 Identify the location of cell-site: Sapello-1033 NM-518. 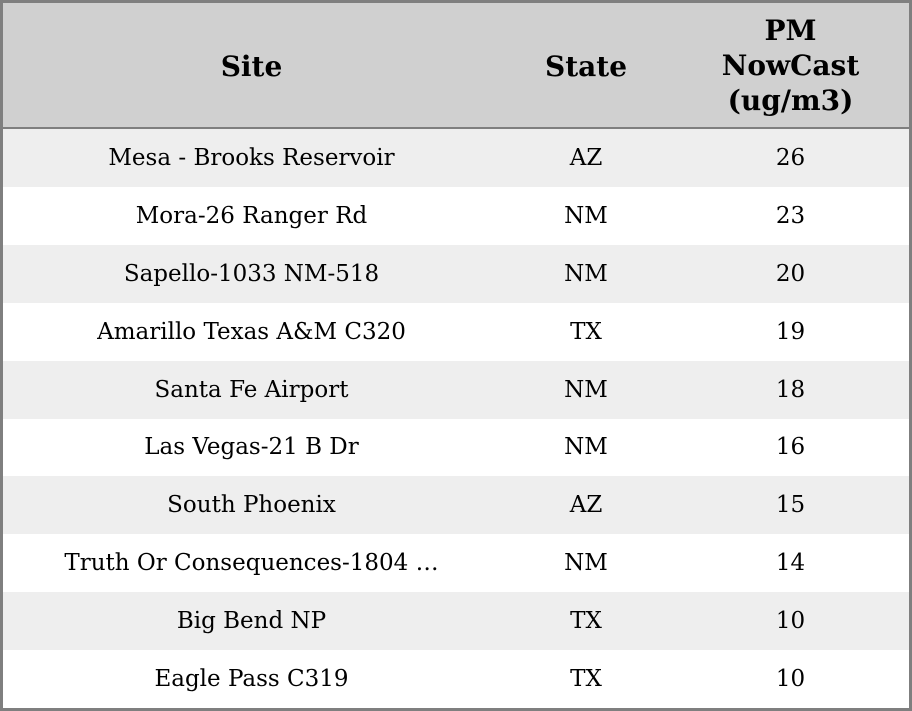
(251, 273).